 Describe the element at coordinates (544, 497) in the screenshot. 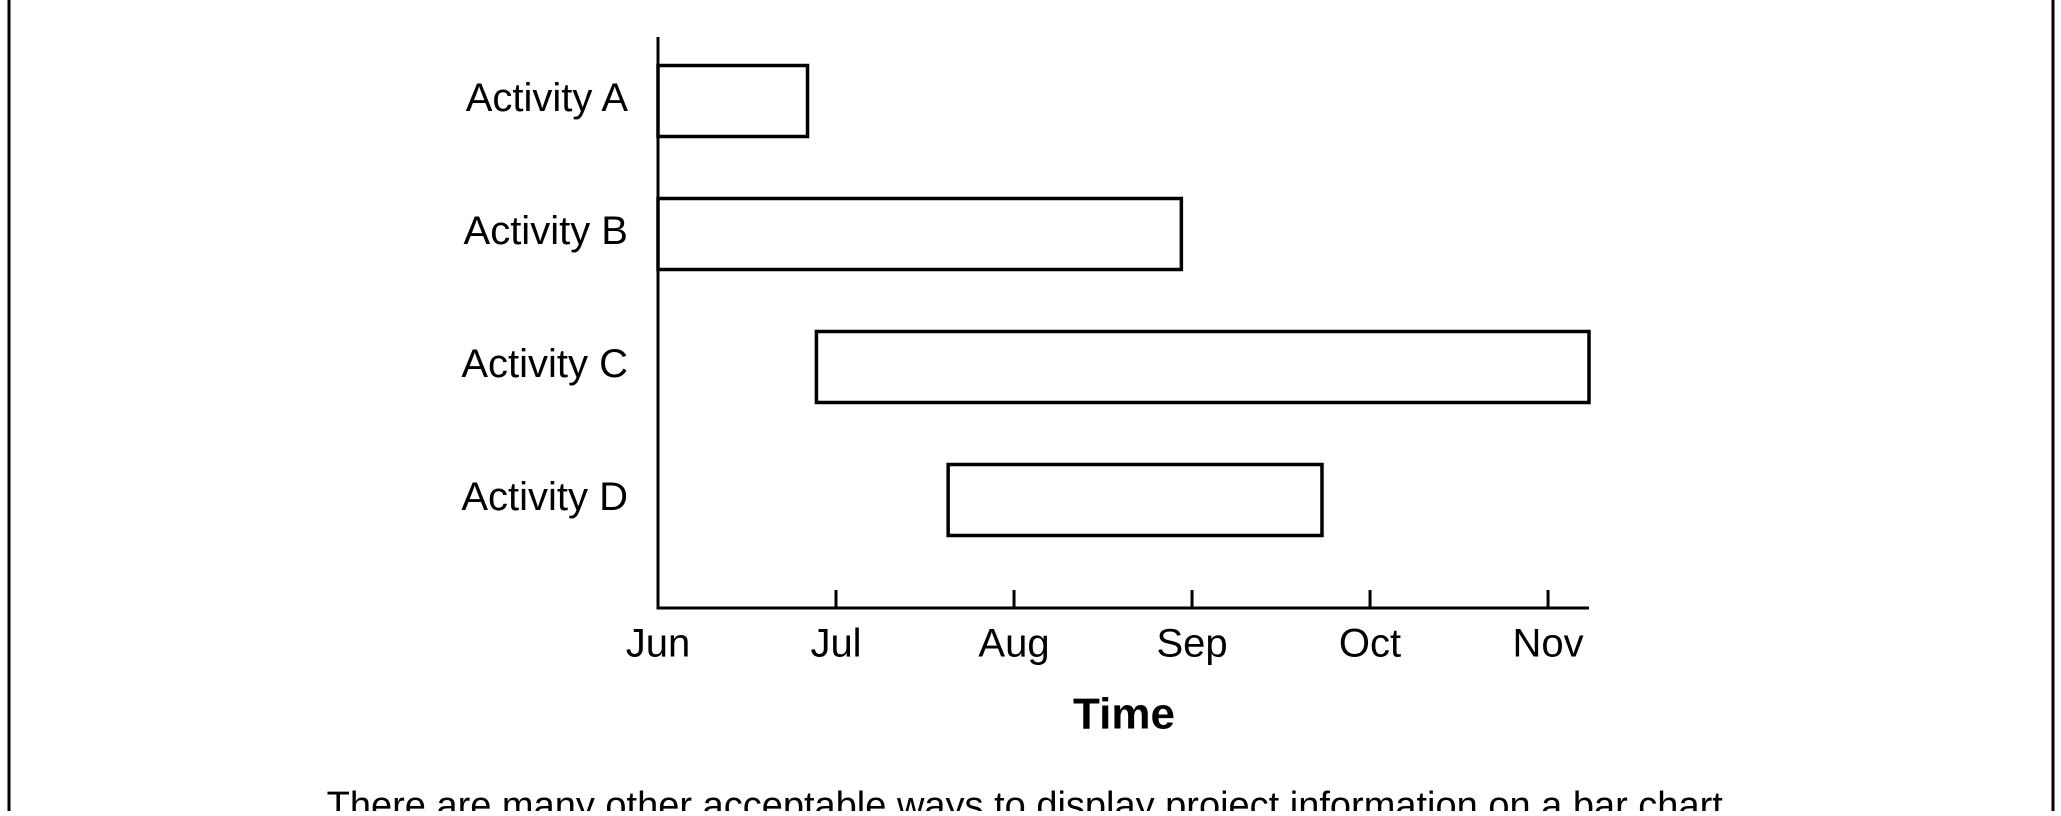

I see `y-tick-label: Activity D` at that location.